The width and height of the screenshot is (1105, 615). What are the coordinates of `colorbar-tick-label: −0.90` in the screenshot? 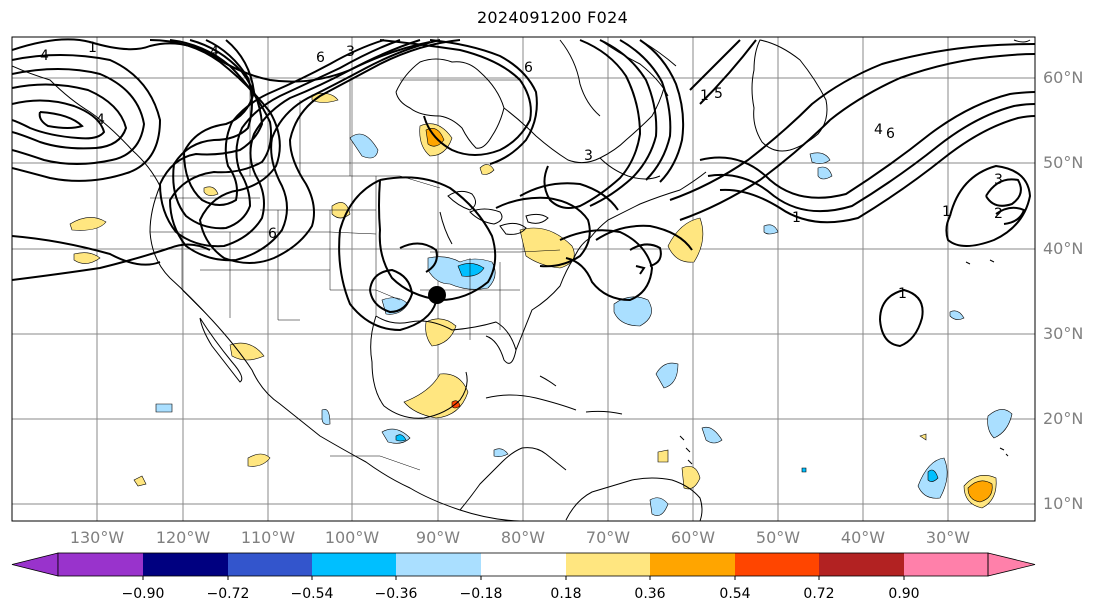 It's located at (143, 594).